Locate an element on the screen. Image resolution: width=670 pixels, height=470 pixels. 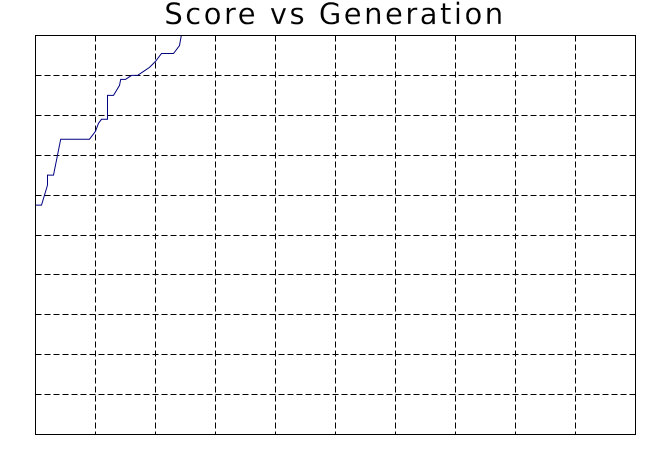
chart-title: Score vs Generation is located at coordinates (335, 15).